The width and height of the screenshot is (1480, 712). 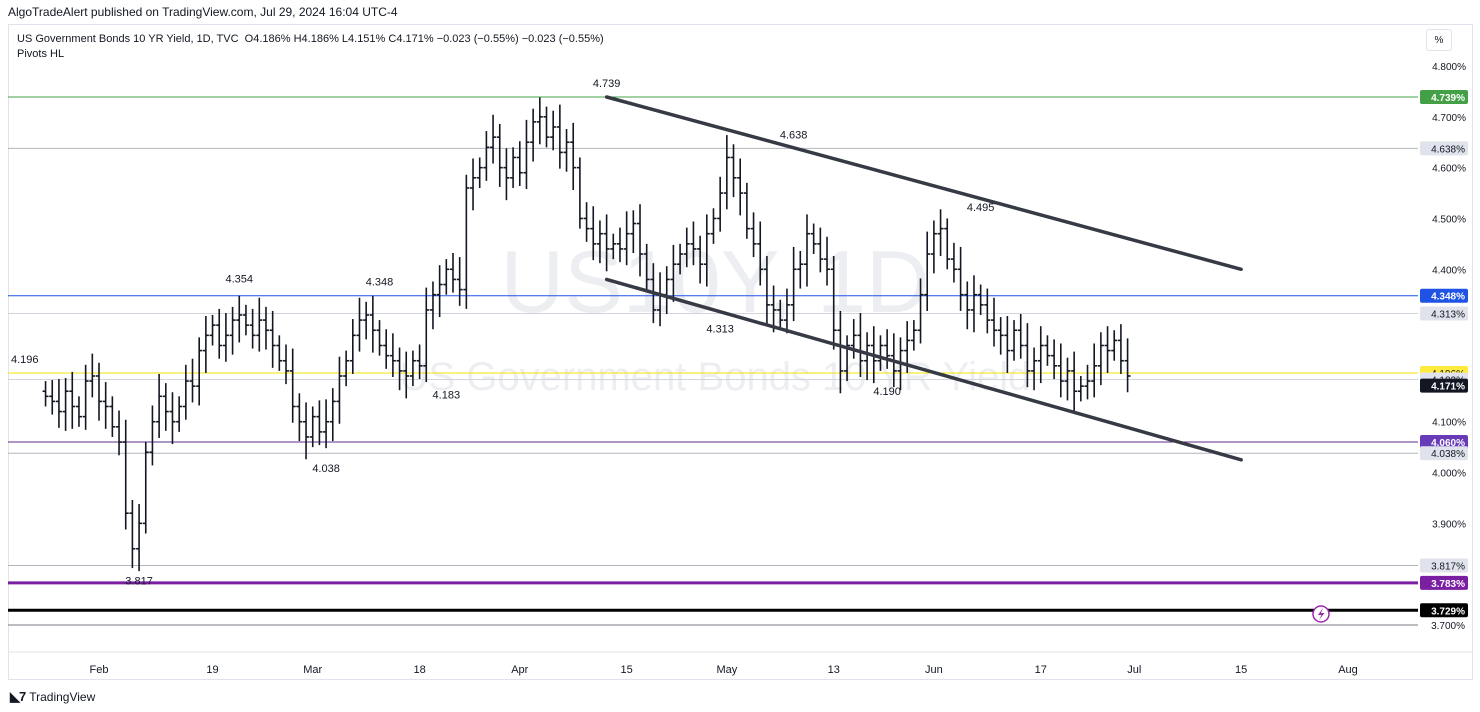 I want to click on x-tick-label: 15, so click(x=627, y=670).